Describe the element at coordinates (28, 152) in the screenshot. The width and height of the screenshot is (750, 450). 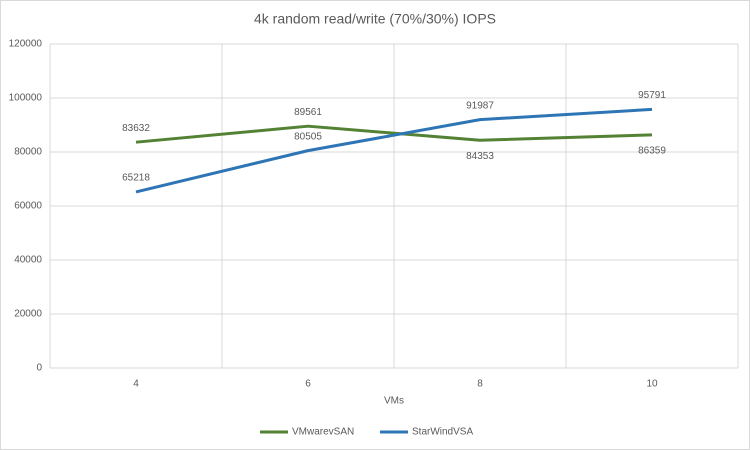
I see `y-tick-label: 80000` at that location.